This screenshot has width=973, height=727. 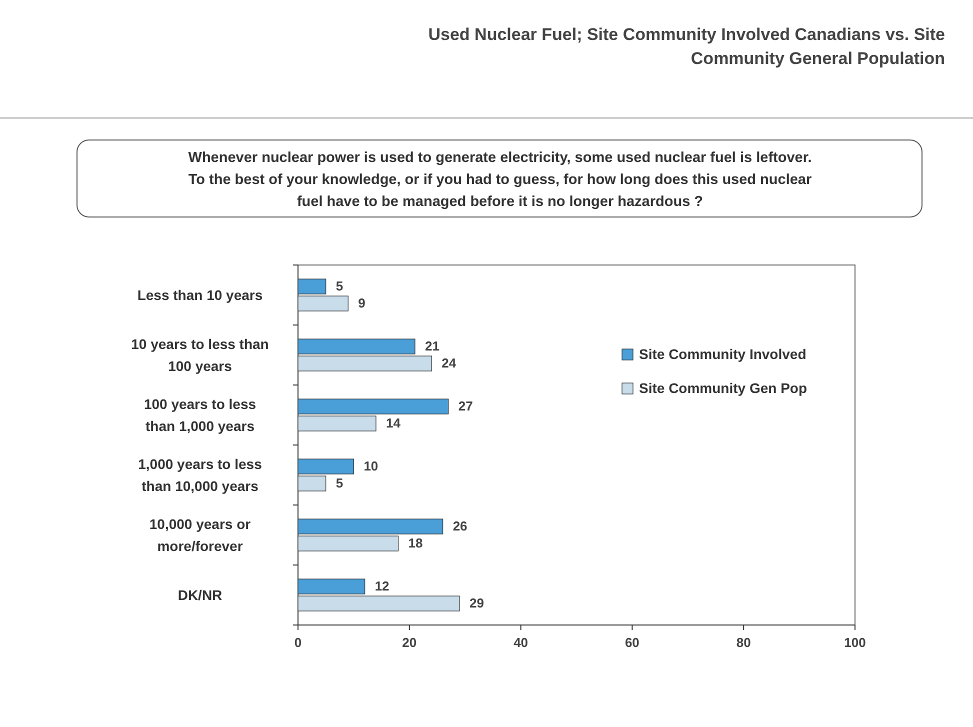 I want to click on data-label: 27, so click(x=465, y=406).